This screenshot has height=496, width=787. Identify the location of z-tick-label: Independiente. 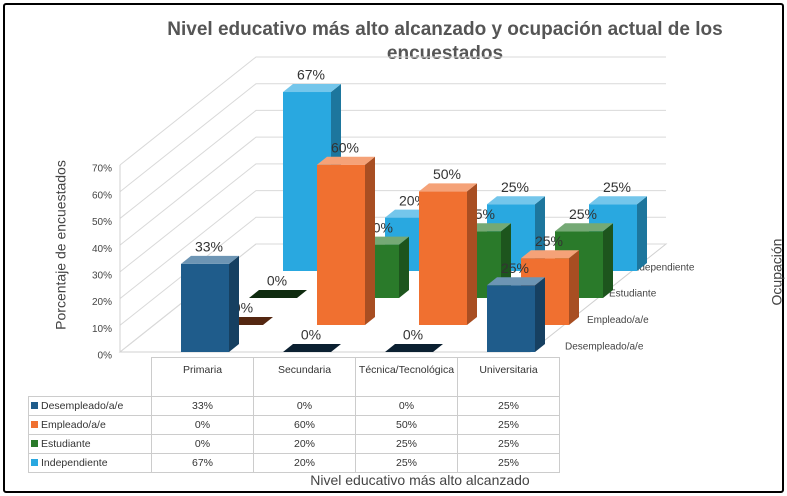
(663, 267).